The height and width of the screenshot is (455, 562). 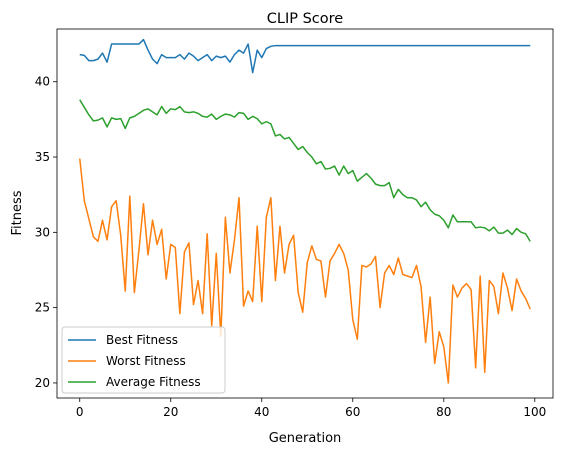 I want to click on legend-label: Worst Fitness, so click(x=146, y=361).